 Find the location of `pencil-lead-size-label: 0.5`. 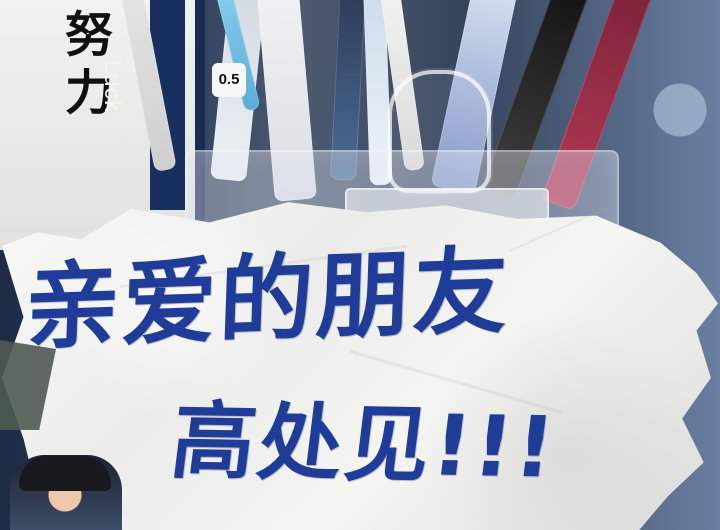

pencil-lead-size-label: 0.5 is located at coordinates (229, 80).